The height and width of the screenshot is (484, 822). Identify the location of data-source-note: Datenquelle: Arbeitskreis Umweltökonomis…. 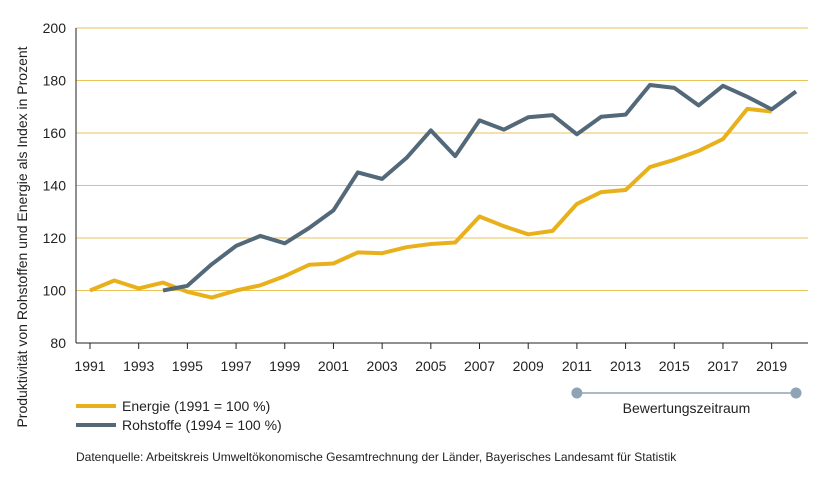
(376, 457).